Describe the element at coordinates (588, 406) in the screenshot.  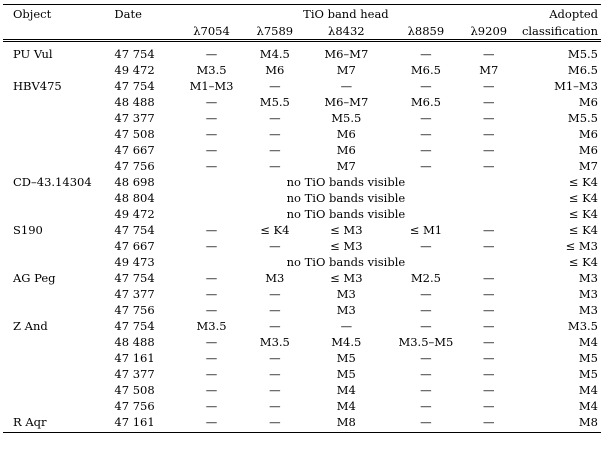
I see `adopted-cell: M4` at that location.